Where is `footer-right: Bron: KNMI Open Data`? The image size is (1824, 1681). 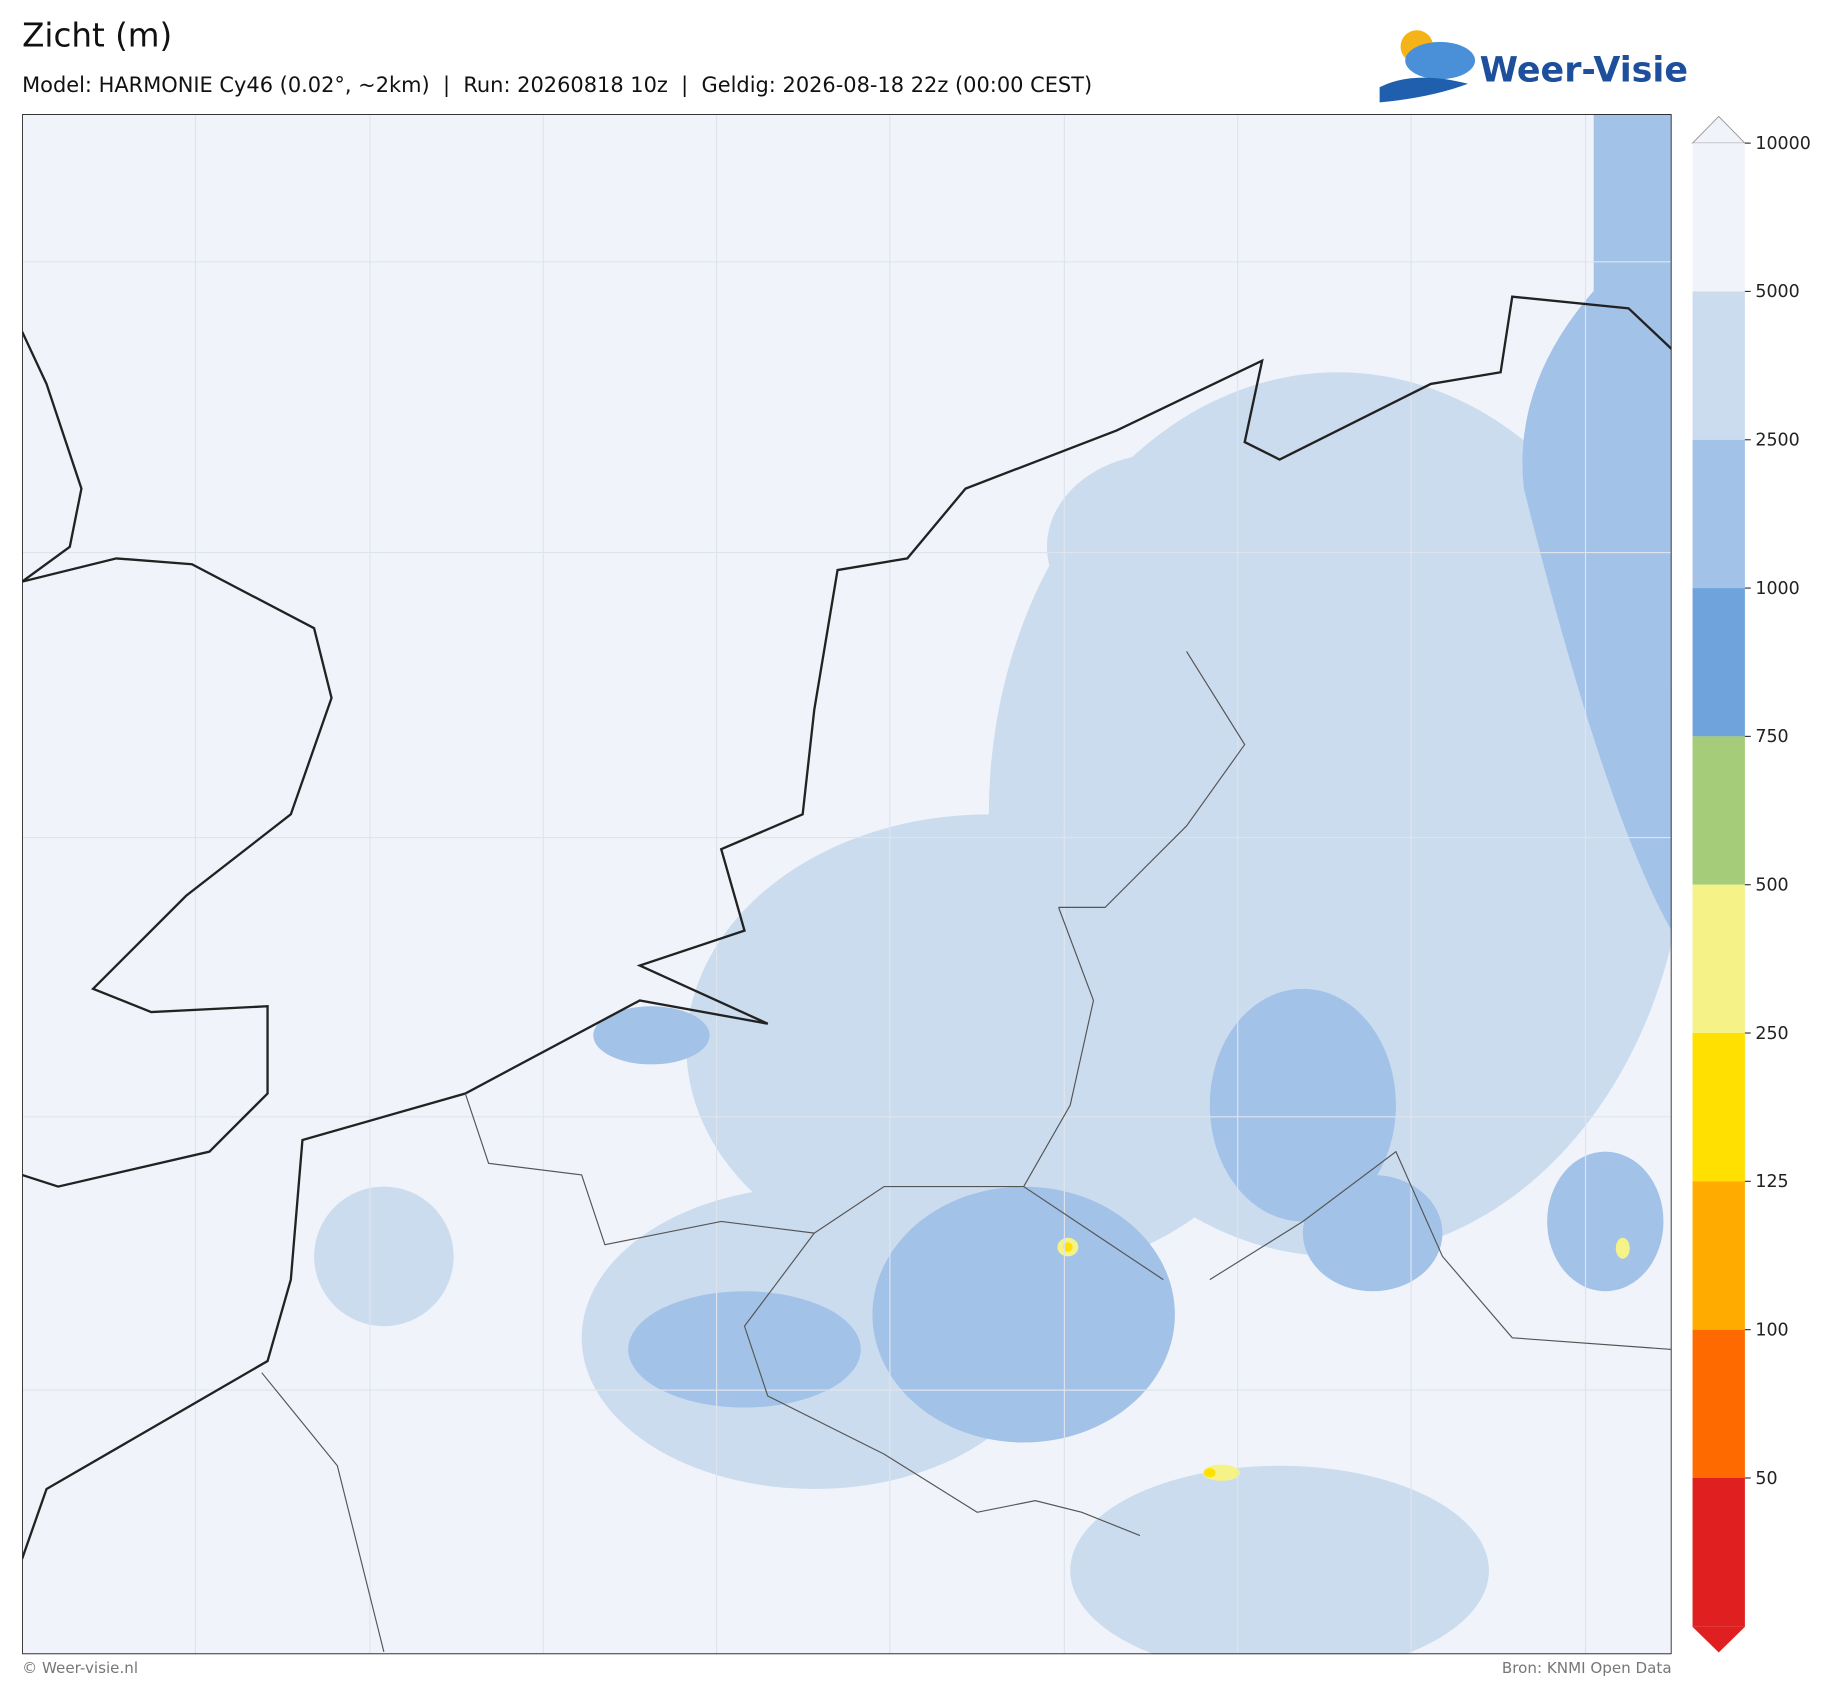 footer-right: Bron: KNMI Open Data is located at coordinates (1587, 1668).